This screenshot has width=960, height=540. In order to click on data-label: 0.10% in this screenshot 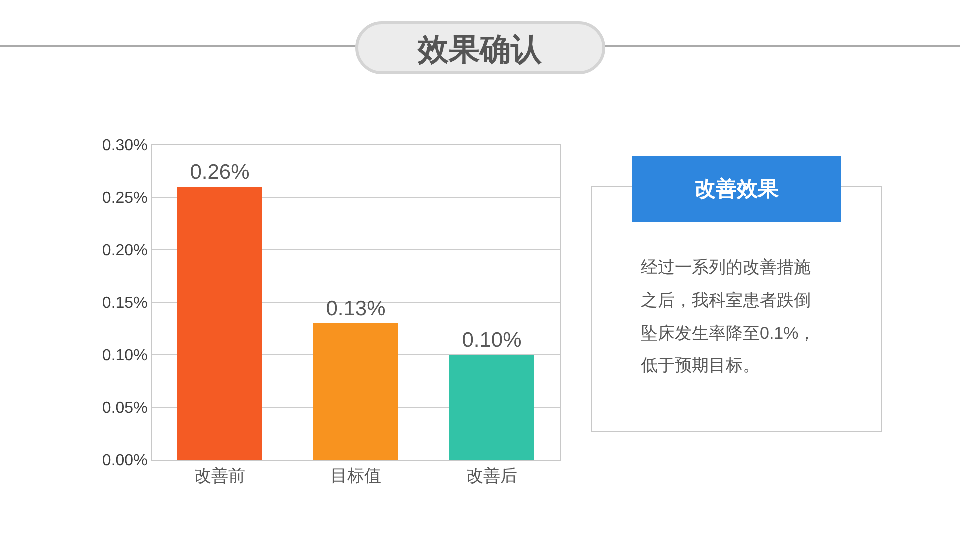, I will do `click(492, 340)`.